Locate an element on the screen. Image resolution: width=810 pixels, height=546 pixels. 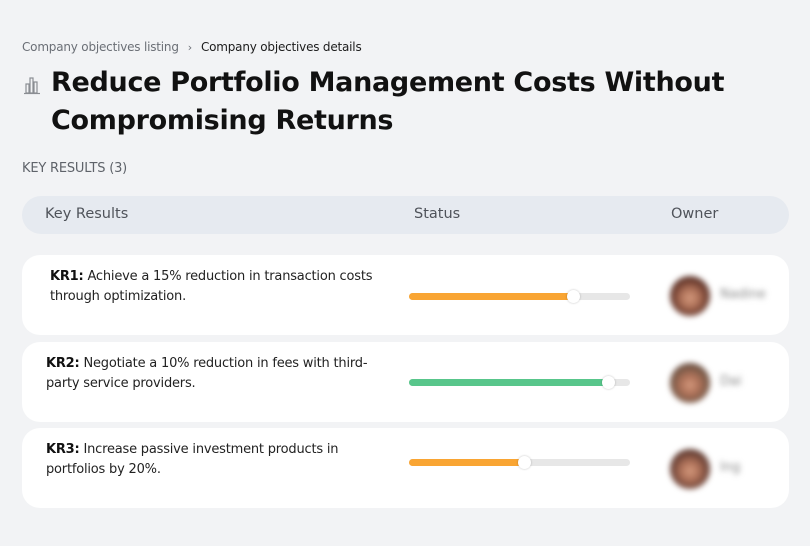
owner-name: Ing is located at coordinates (730, 467).